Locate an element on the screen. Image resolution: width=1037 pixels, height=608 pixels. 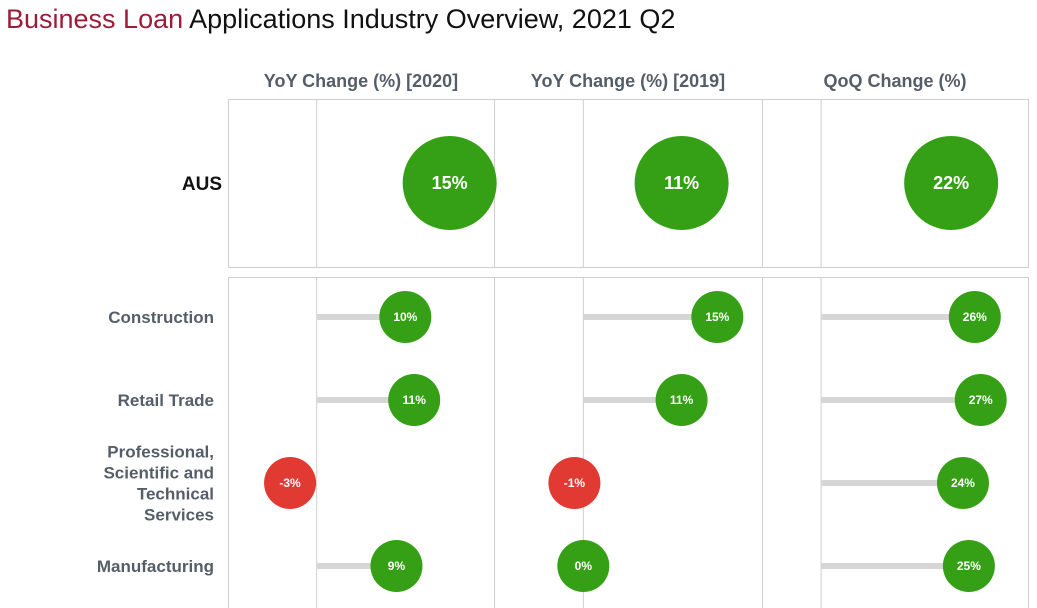
bubble-label-2-3: -1% is located at coordinates (575, 483).